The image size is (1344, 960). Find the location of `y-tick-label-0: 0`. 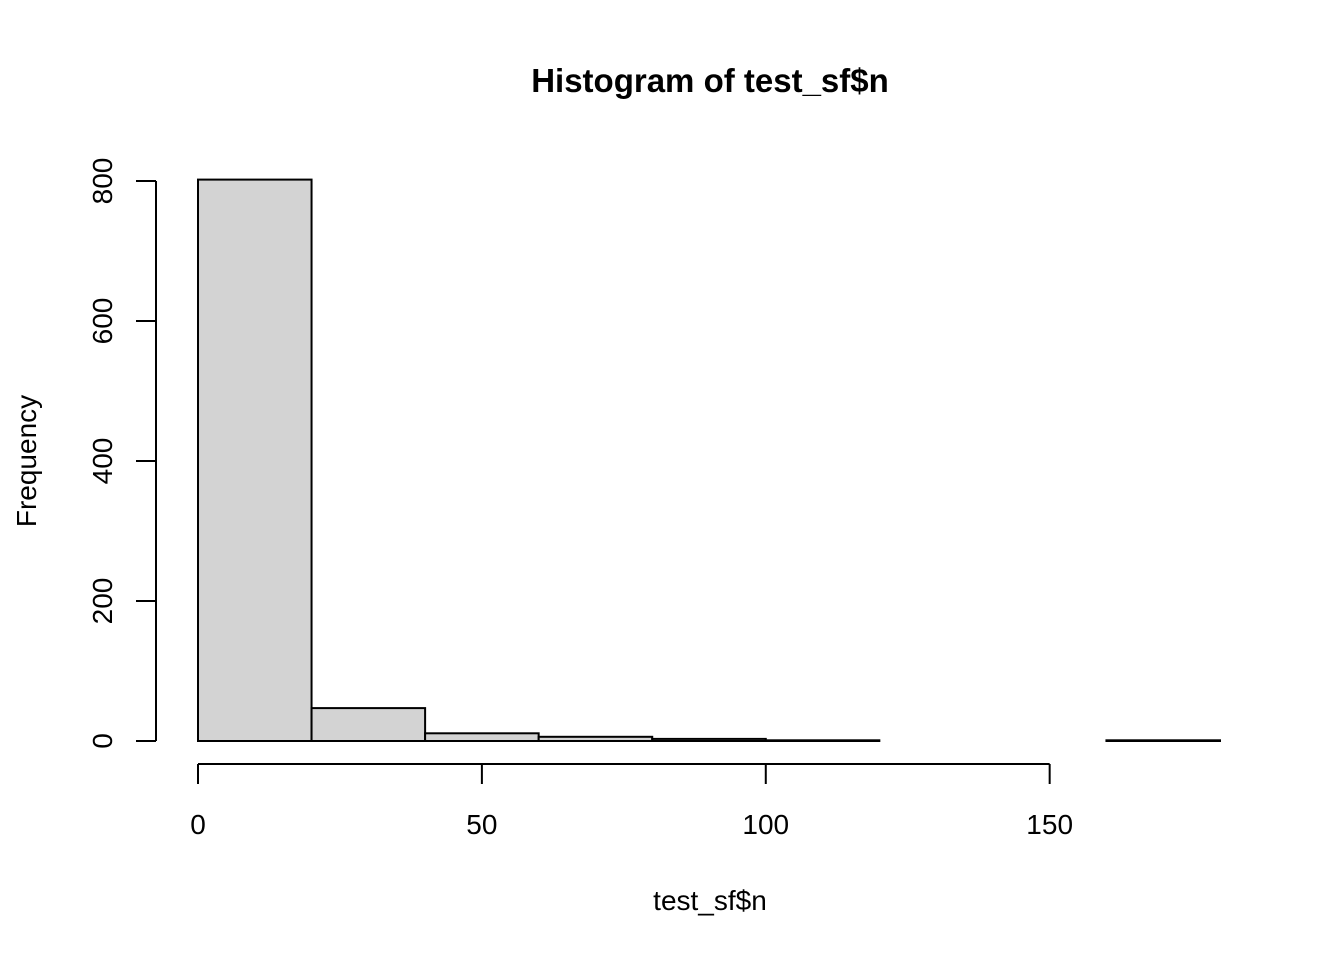

y-tick-label-0: 0 is located at coordinates (102, 741).